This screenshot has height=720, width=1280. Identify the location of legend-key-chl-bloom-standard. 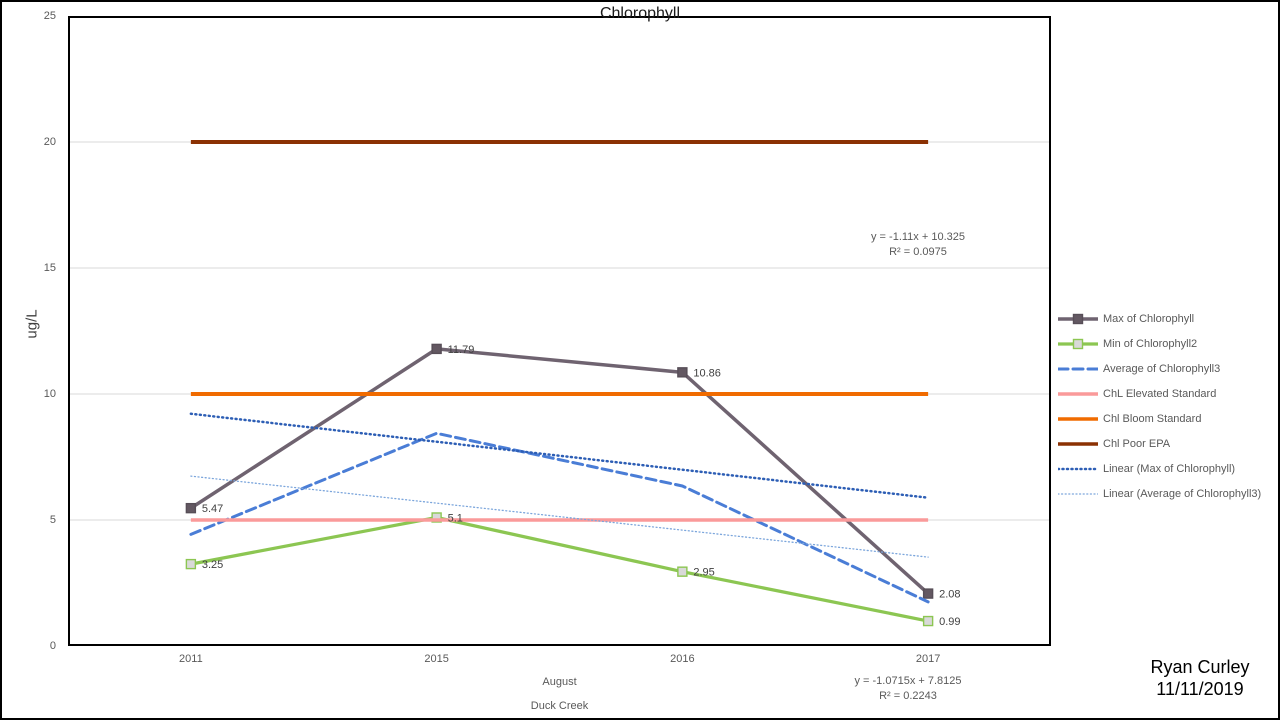
(1078, 418).